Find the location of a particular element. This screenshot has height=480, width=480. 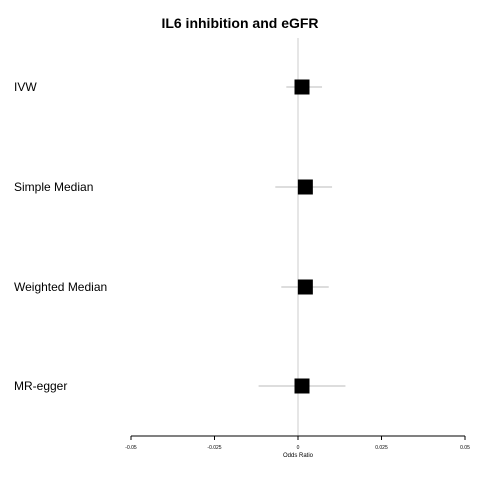

x-axis-label: Odds Ratio is located at coordinates (298, 456).